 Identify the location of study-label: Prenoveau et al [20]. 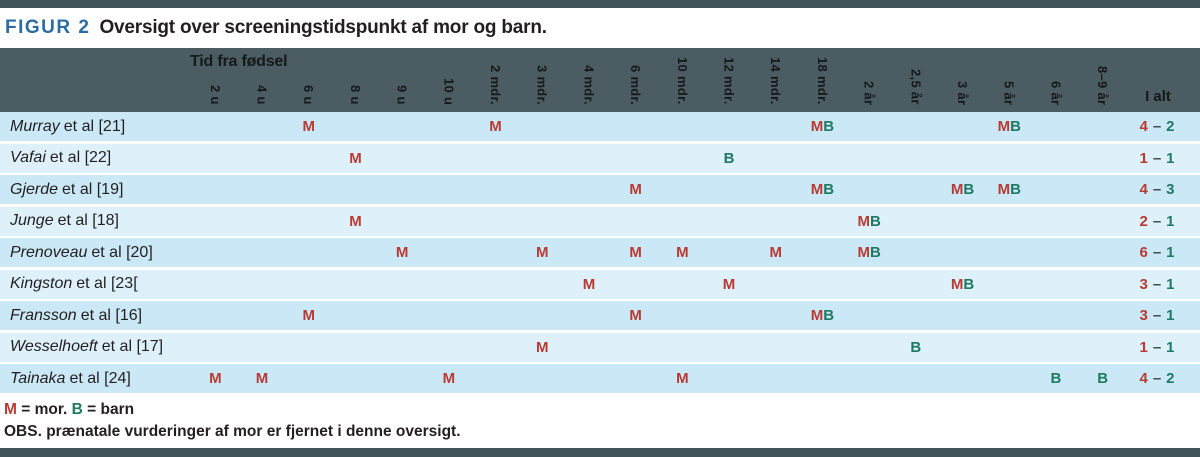
(96, 252).